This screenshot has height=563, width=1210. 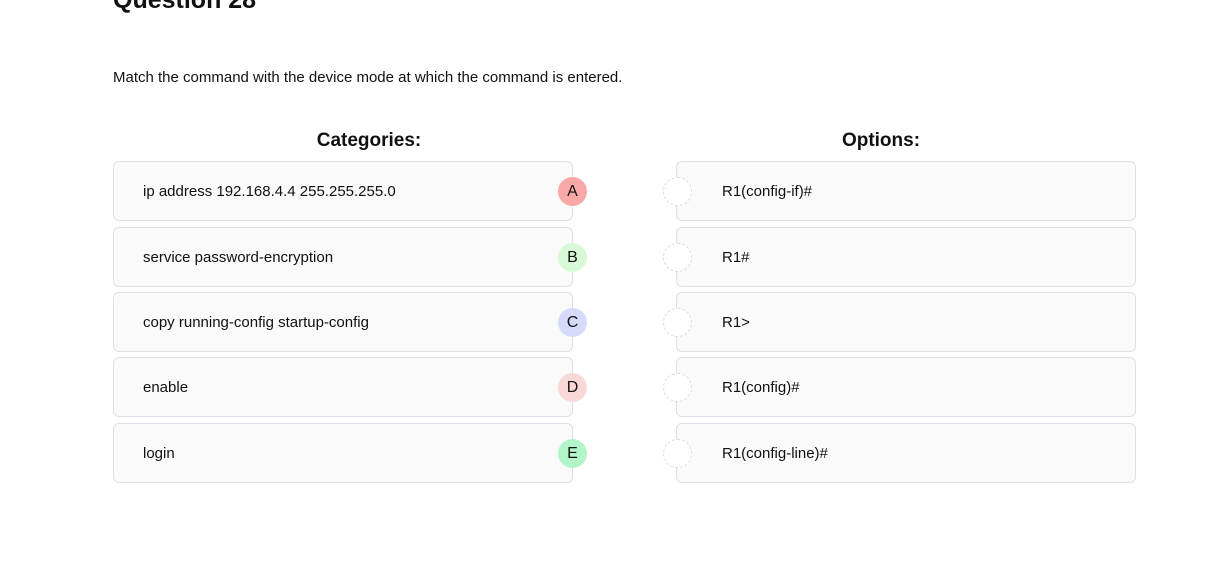 I want to click on category-item: enable D, so click(x=350, y=387).